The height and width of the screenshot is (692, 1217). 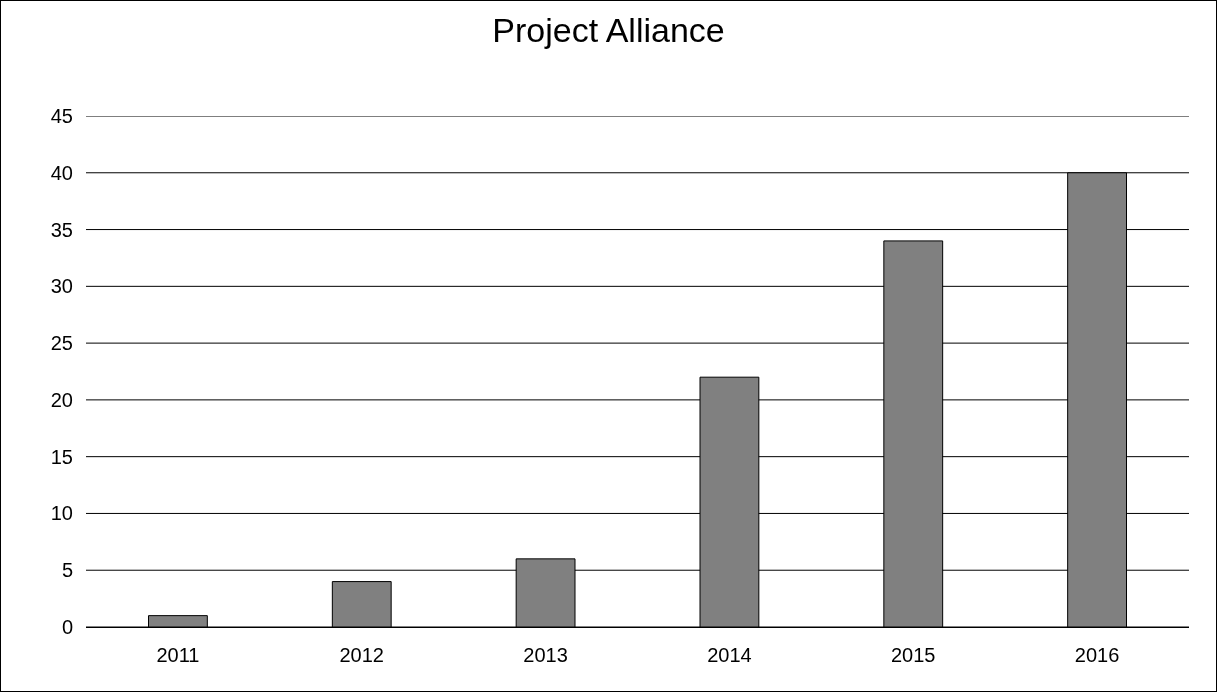 What do you see at coordinates (61, 513) in the screenshot?
I see `y-tick-label: 10` at bounding box center [61, 513].